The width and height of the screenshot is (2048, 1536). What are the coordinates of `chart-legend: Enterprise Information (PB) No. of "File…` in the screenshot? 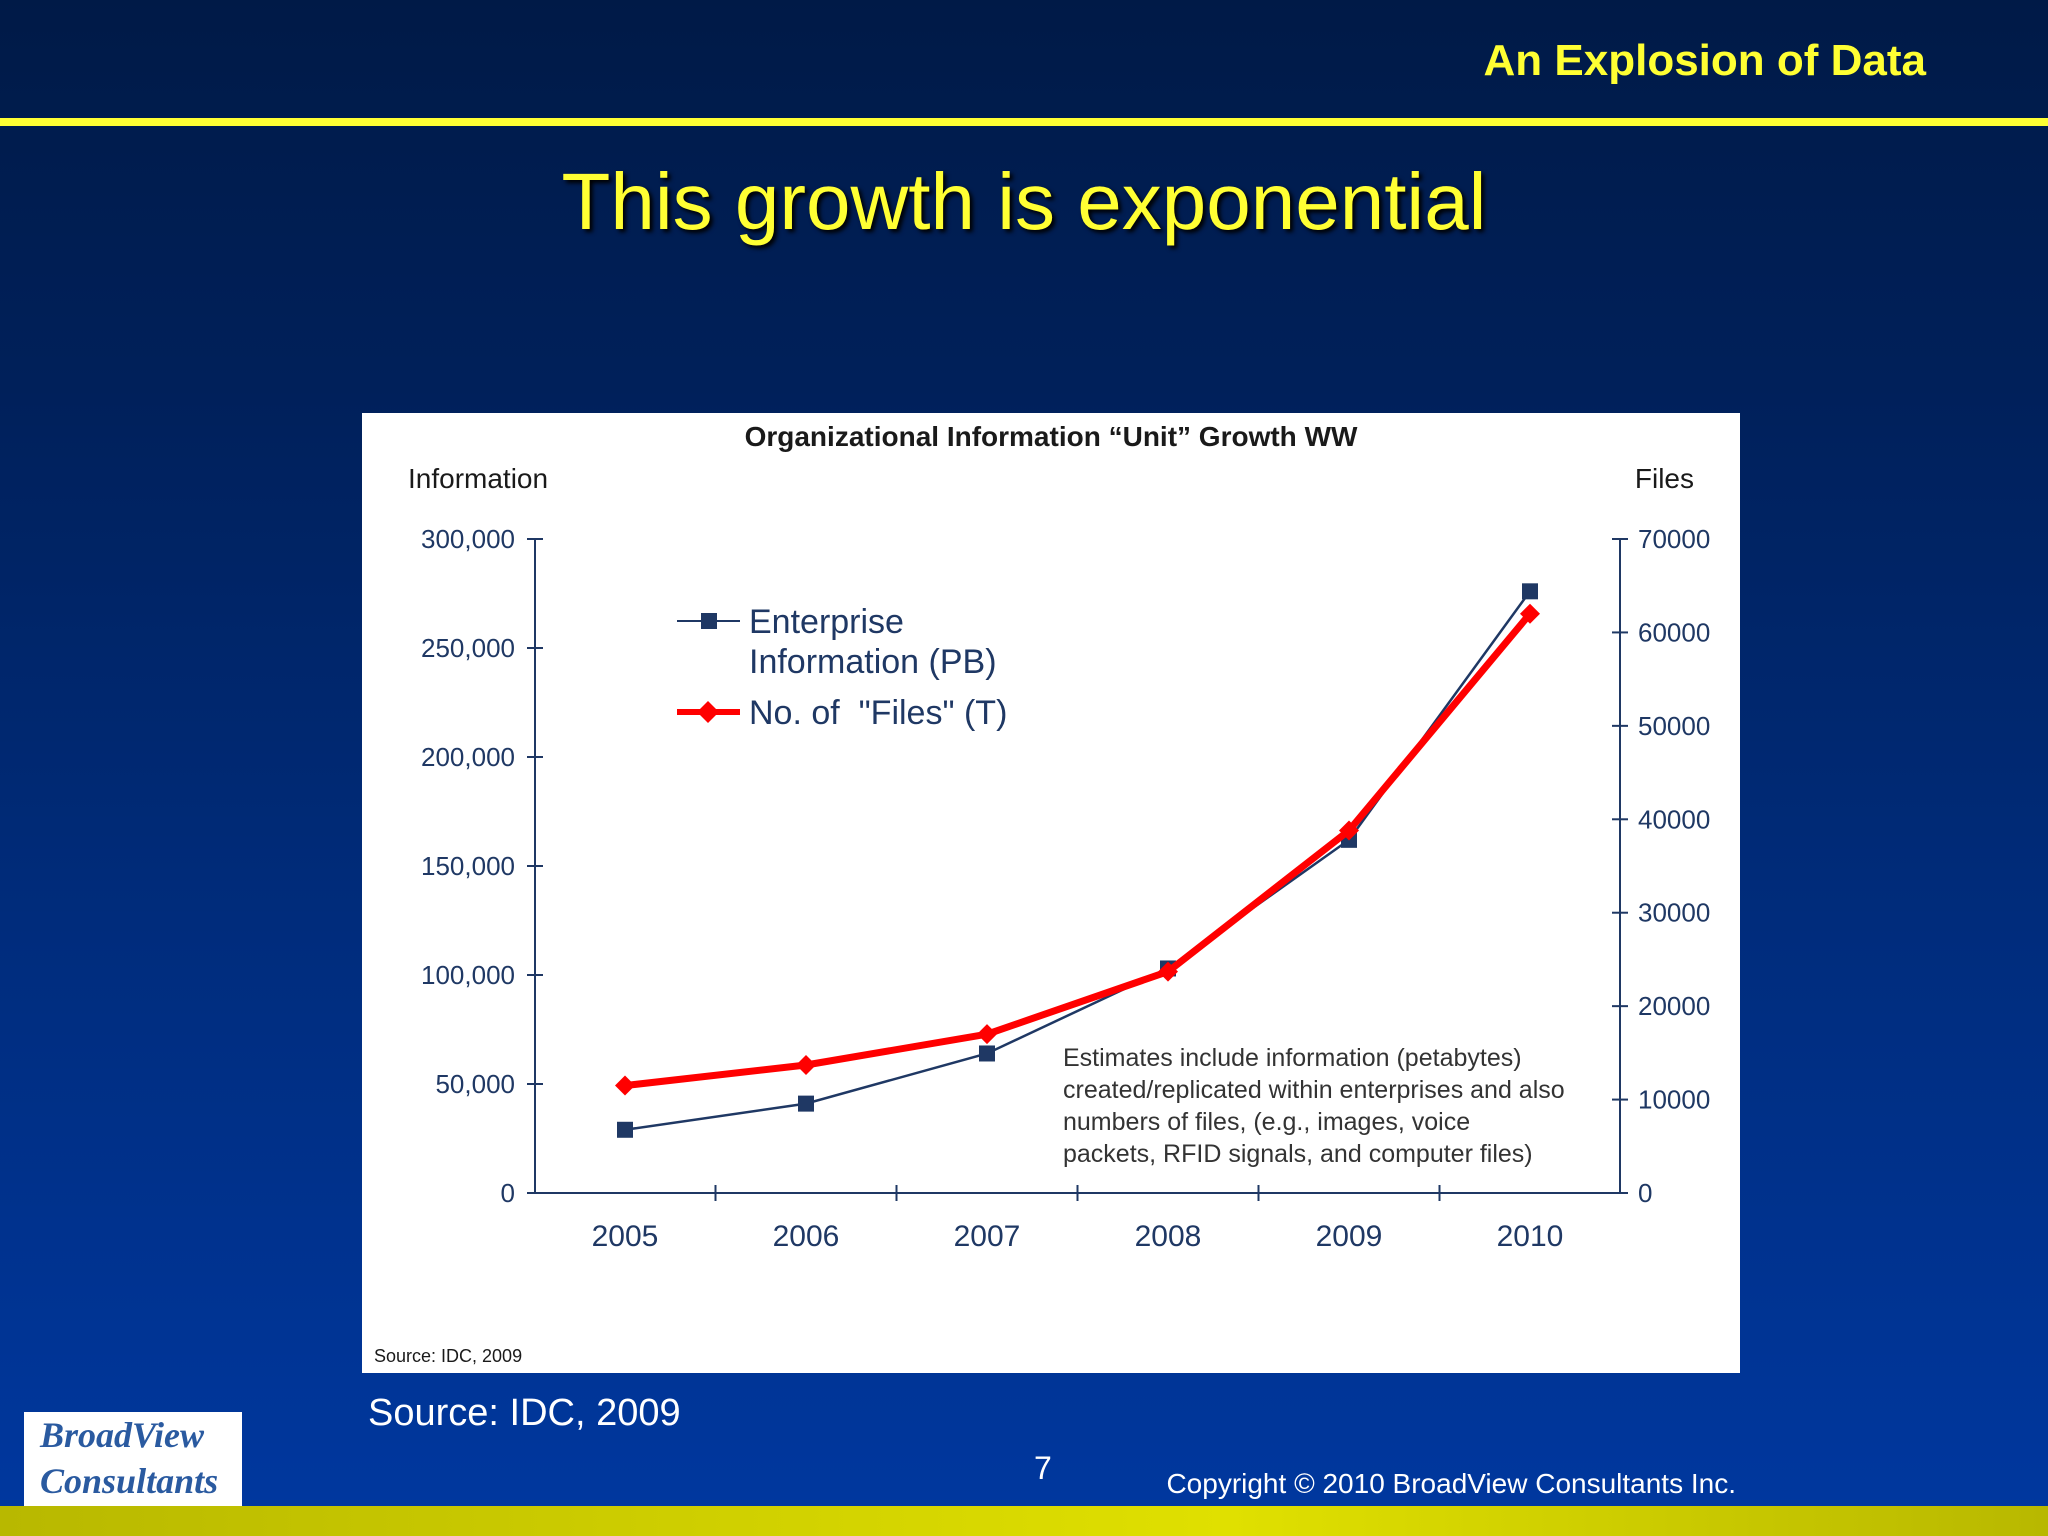 It's located at (842, 667).